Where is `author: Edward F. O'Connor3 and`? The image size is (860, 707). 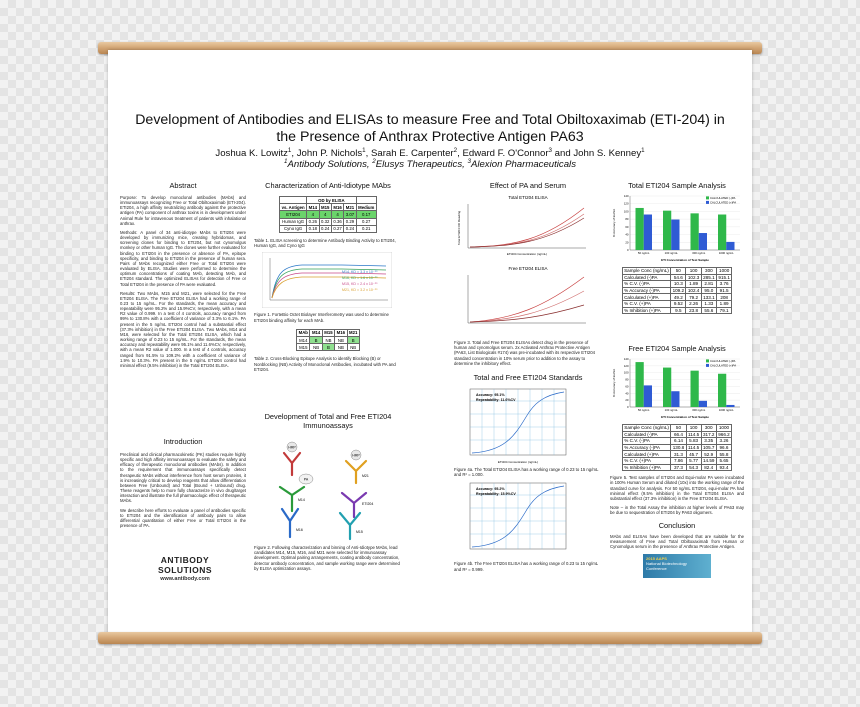
author: Edward F. O'Connor3 and is located at coordinates (517, 153).